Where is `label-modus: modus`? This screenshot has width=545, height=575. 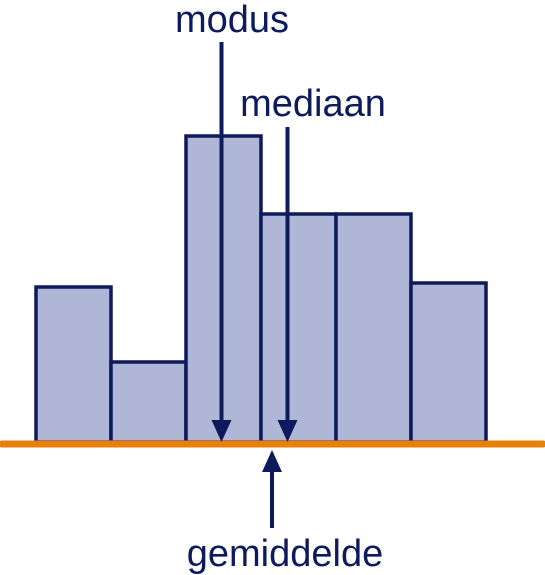 label-modus: modus is located at coordinates (232, 20).